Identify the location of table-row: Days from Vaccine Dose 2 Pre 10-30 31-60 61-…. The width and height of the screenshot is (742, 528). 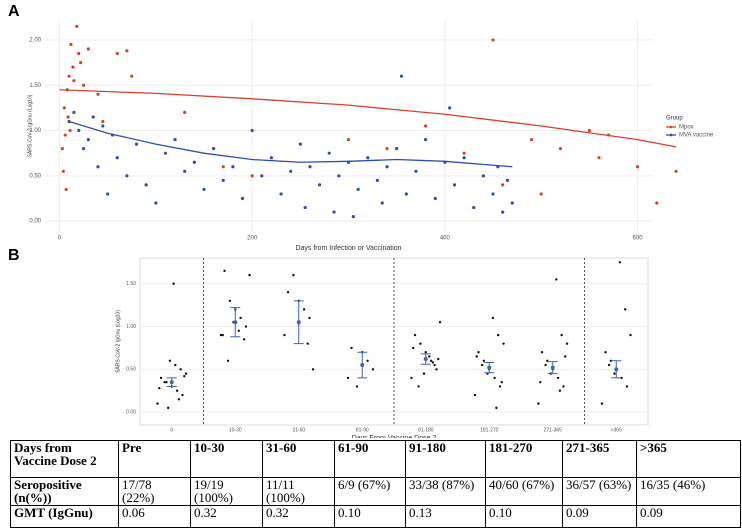
(375, 459).